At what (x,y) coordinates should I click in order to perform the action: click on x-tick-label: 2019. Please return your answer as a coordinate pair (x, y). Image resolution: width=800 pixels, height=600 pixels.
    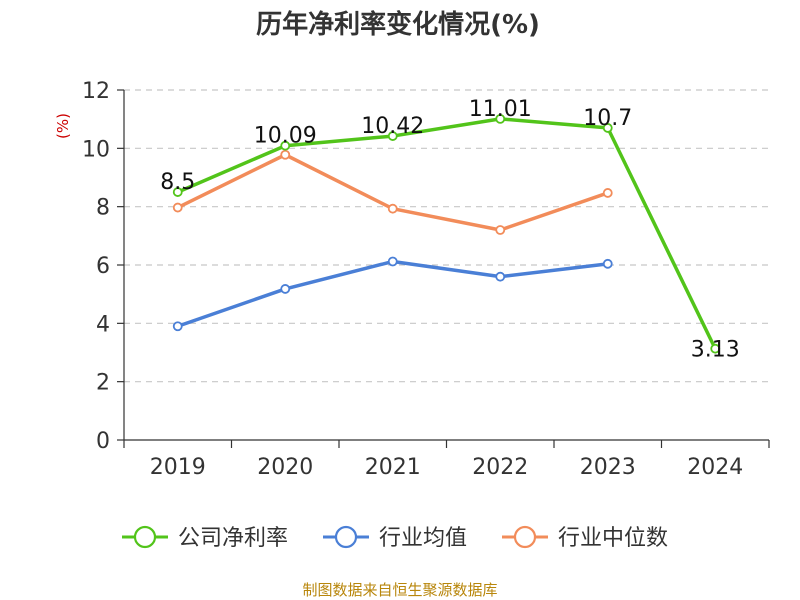
    Looking at the image, I should click on (178, 467).